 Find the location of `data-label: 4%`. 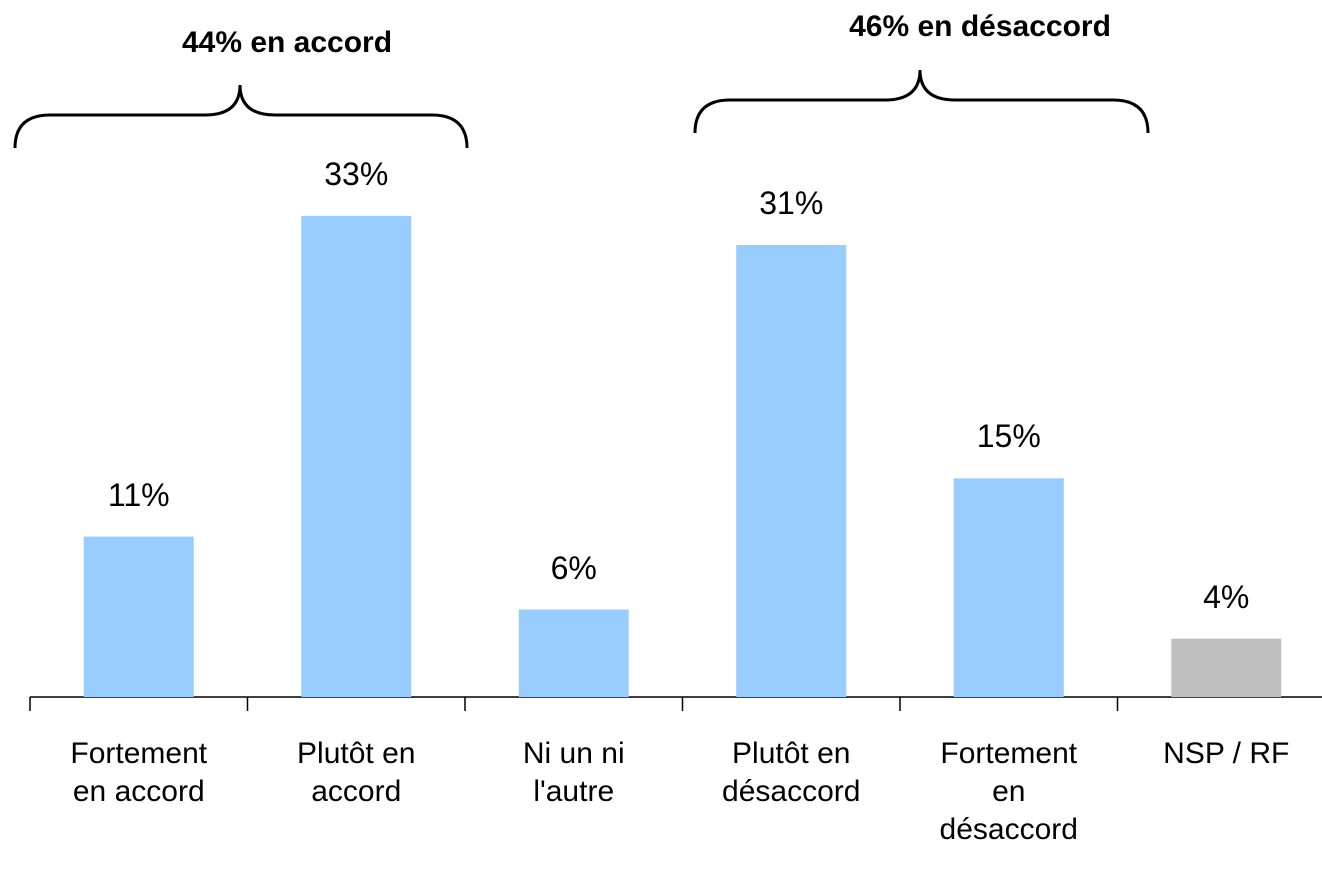

data-label: 4% is located at coordinates (1226, 596).